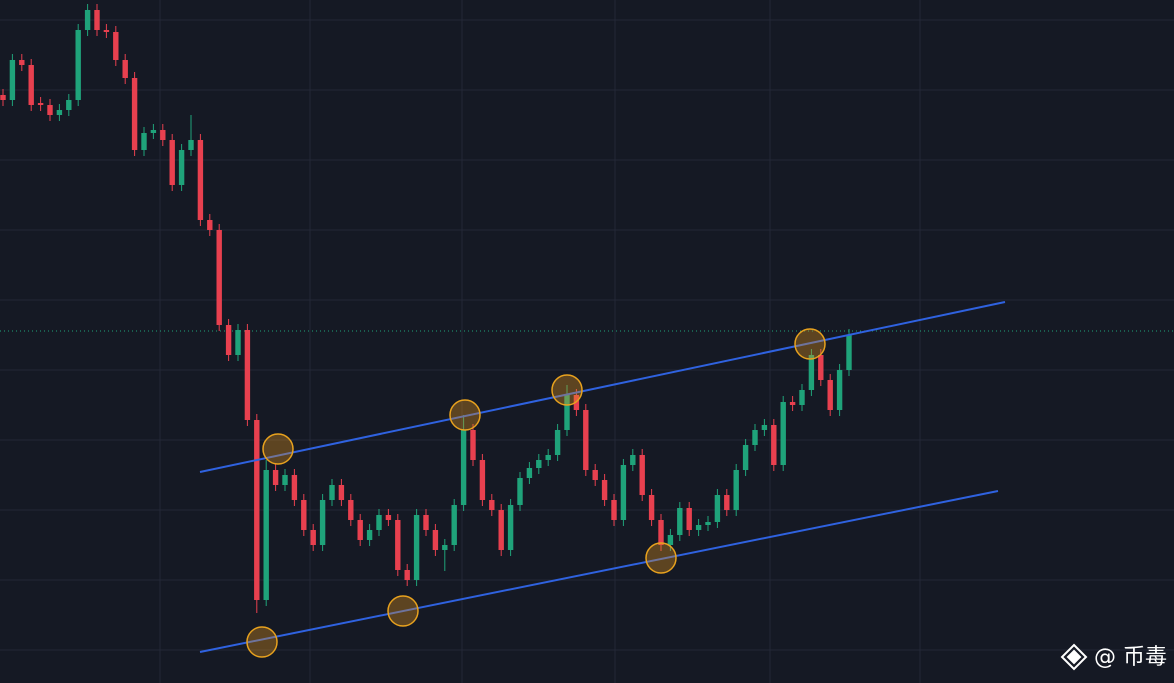  I want to click on logo-diamond, so click(1074, 657).